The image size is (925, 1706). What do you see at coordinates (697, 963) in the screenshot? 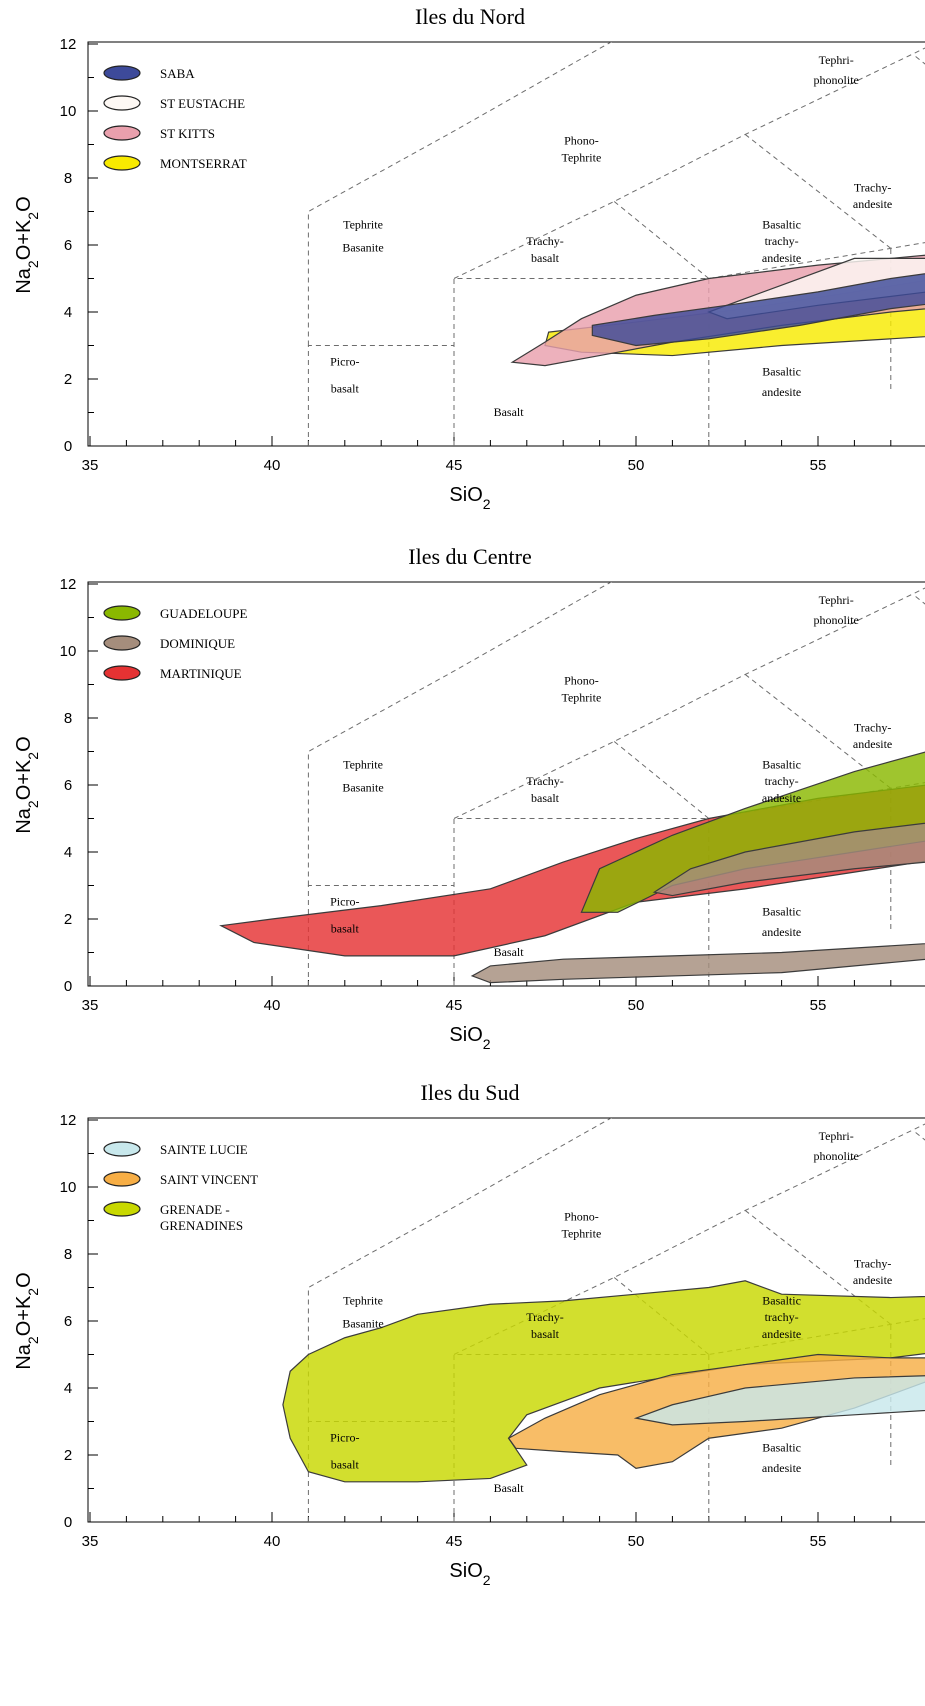
I see `series-field-dominique` at bounding box center [697, 963].